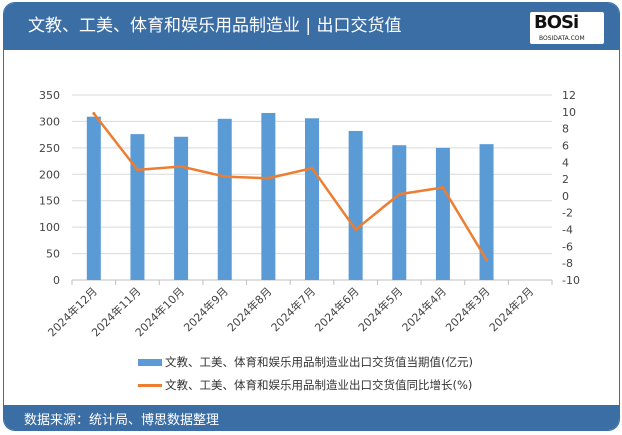 The width and height of the screenshot is (622, 435). Describe the element at coordinates (562, 38) in the screenshot. I see `logo-subtext: BOSIDATA.COM` at that location.